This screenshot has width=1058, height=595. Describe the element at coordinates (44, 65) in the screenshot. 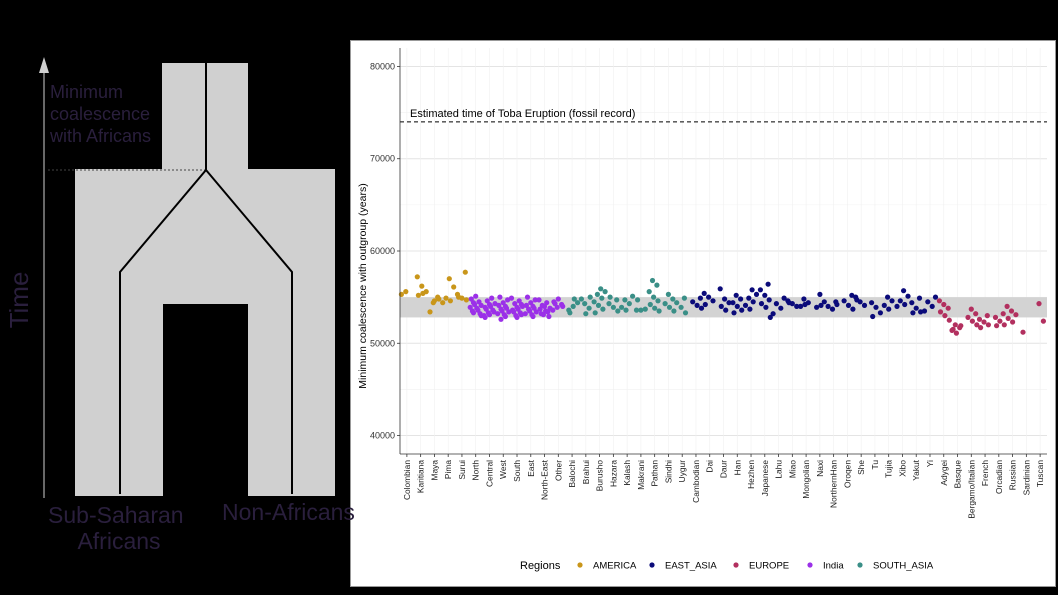

I see `time-axis-arrow-icon` at that location.